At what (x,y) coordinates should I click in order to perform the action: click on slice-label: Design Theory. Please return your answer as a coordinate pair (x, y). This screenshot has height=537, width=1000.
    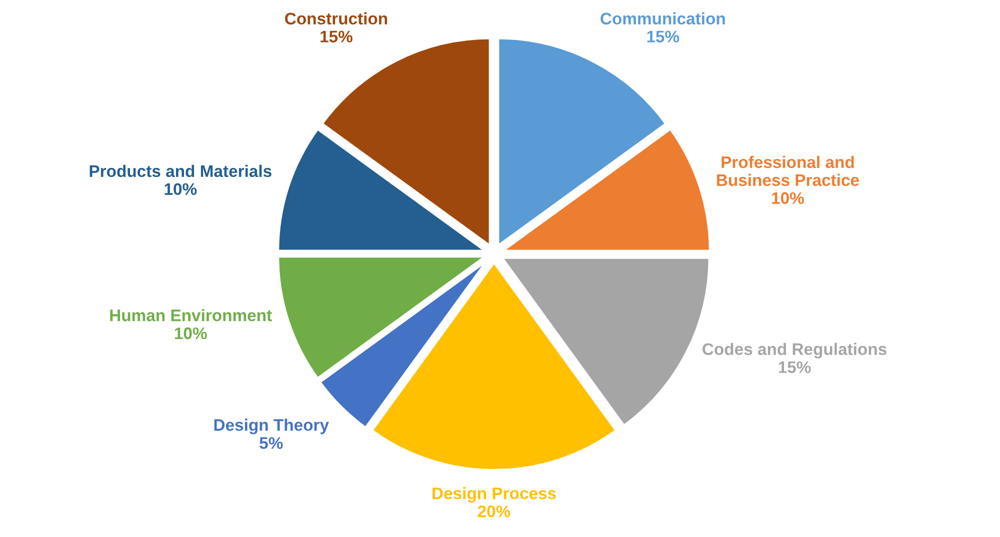
    Looking at the image, I should click on (271, 426).